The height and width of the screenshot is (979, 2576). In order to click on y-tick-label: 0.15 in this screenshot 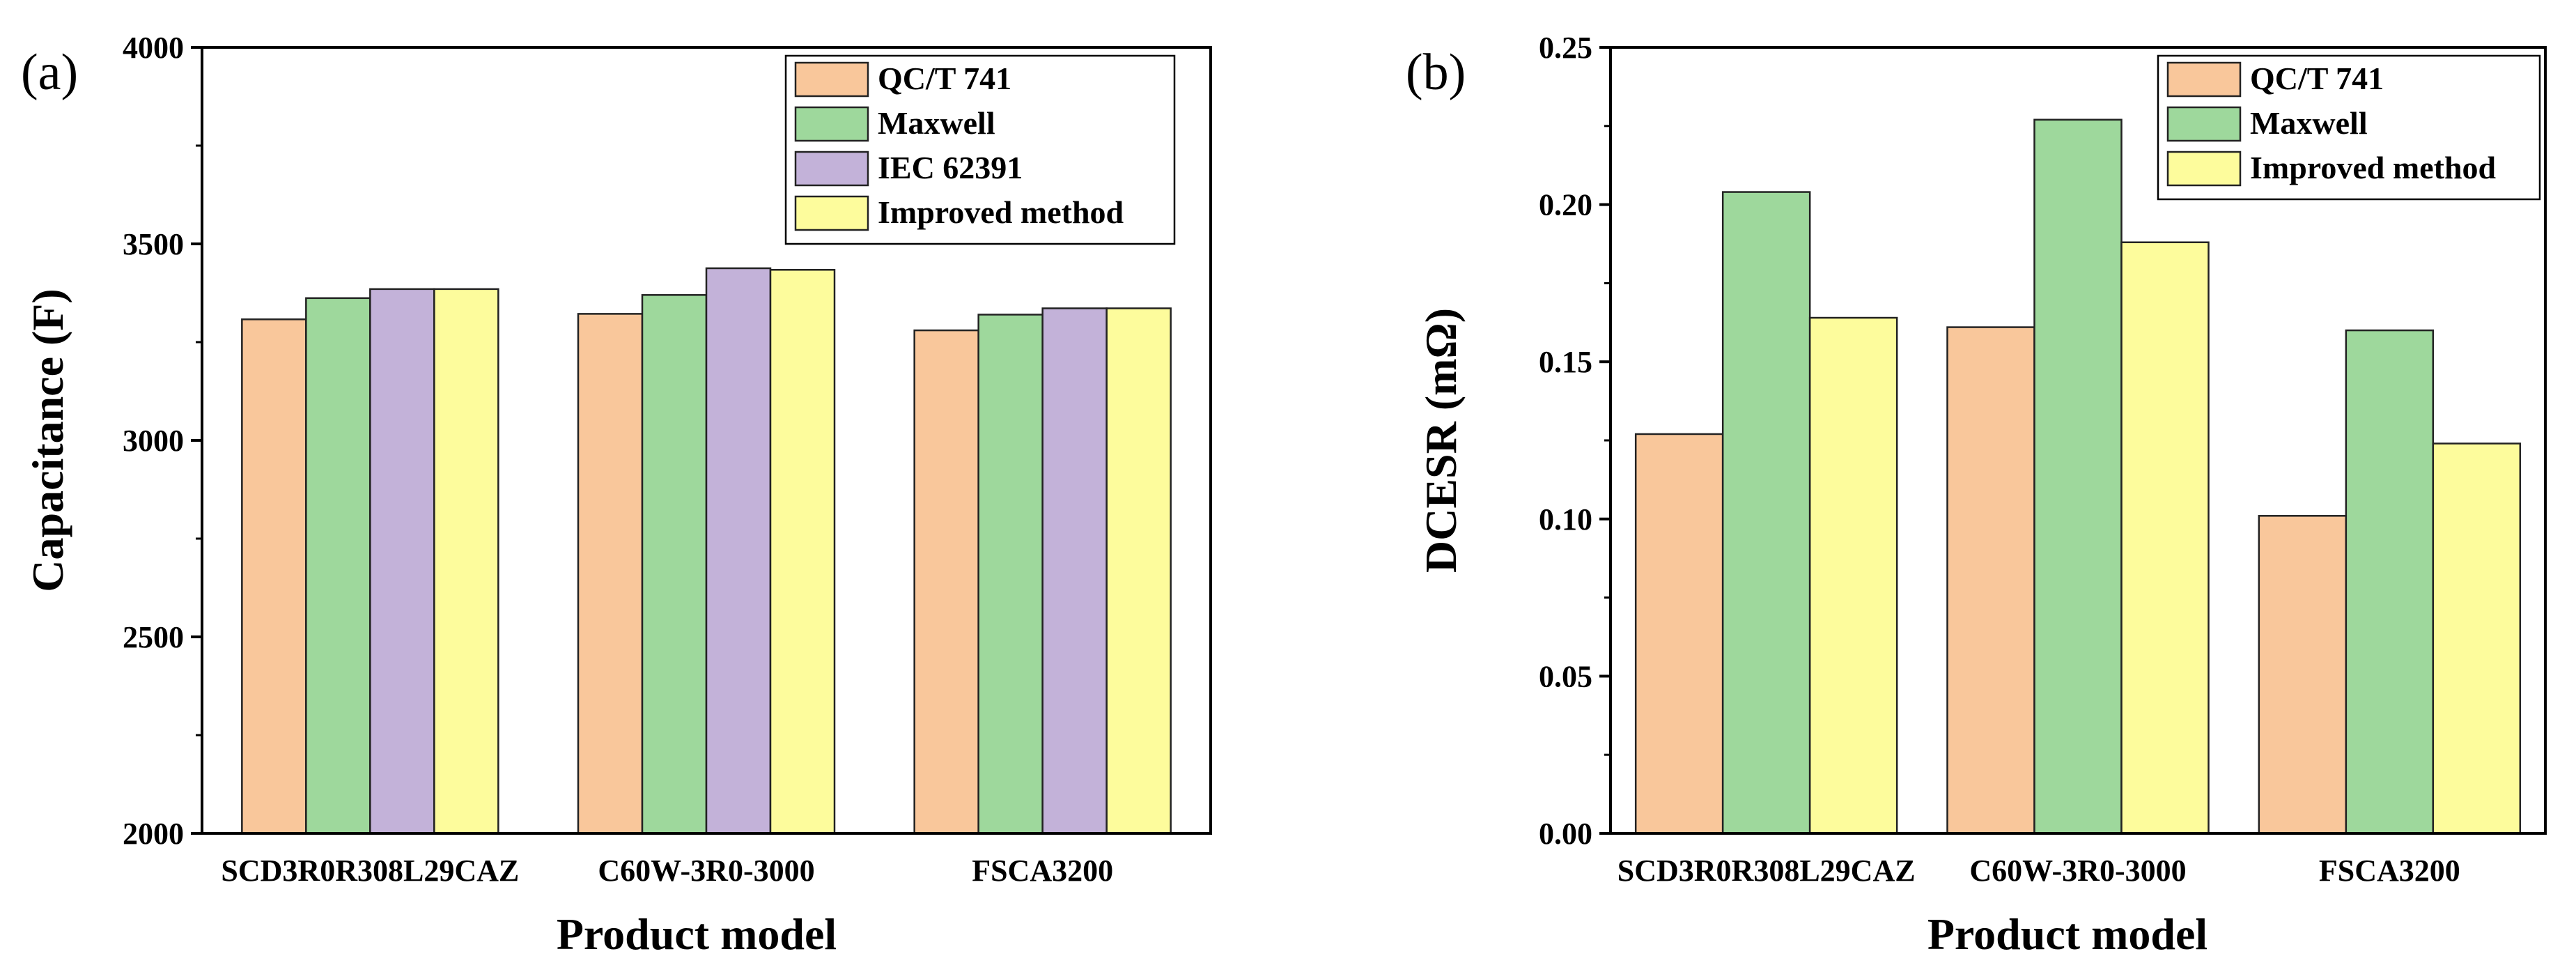, I will do `click(1565, 362)`.